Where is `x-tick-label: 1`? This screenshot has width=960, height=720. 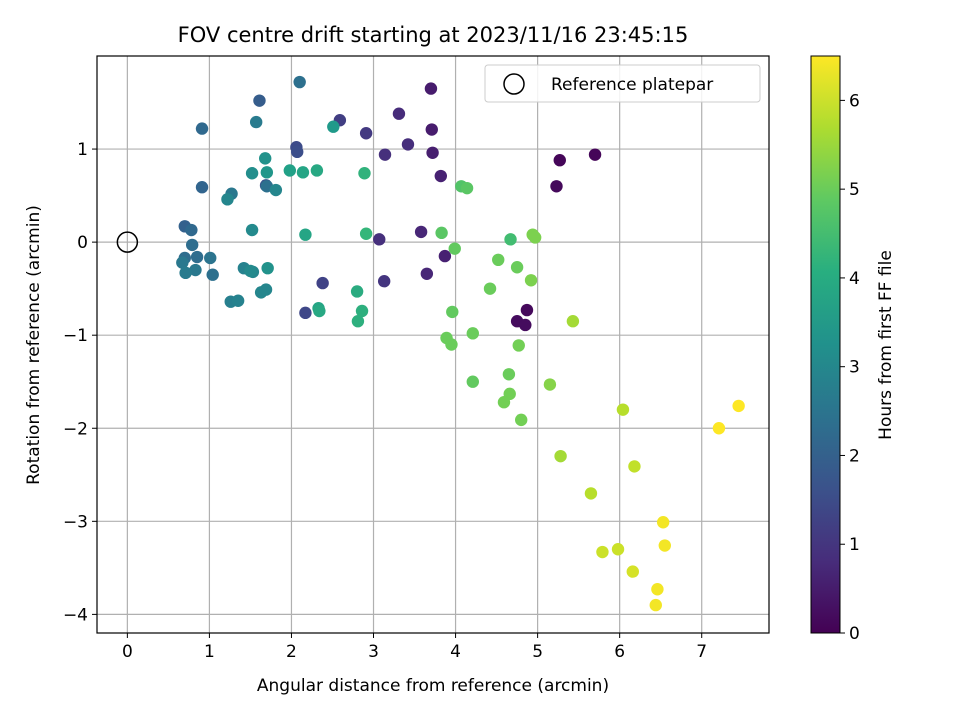 x-tick-label: 1 is located at coordinates (209, 652).